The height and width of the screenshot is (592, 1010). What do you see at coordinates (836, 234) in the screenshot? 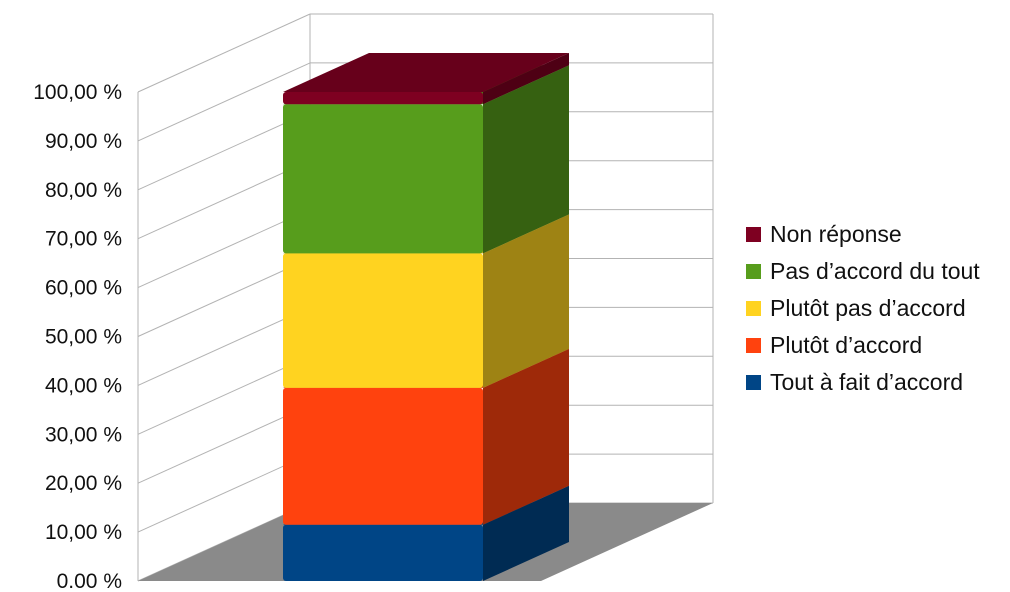
I see `legend-label: Non réponse` at bounding box center [836, 234].